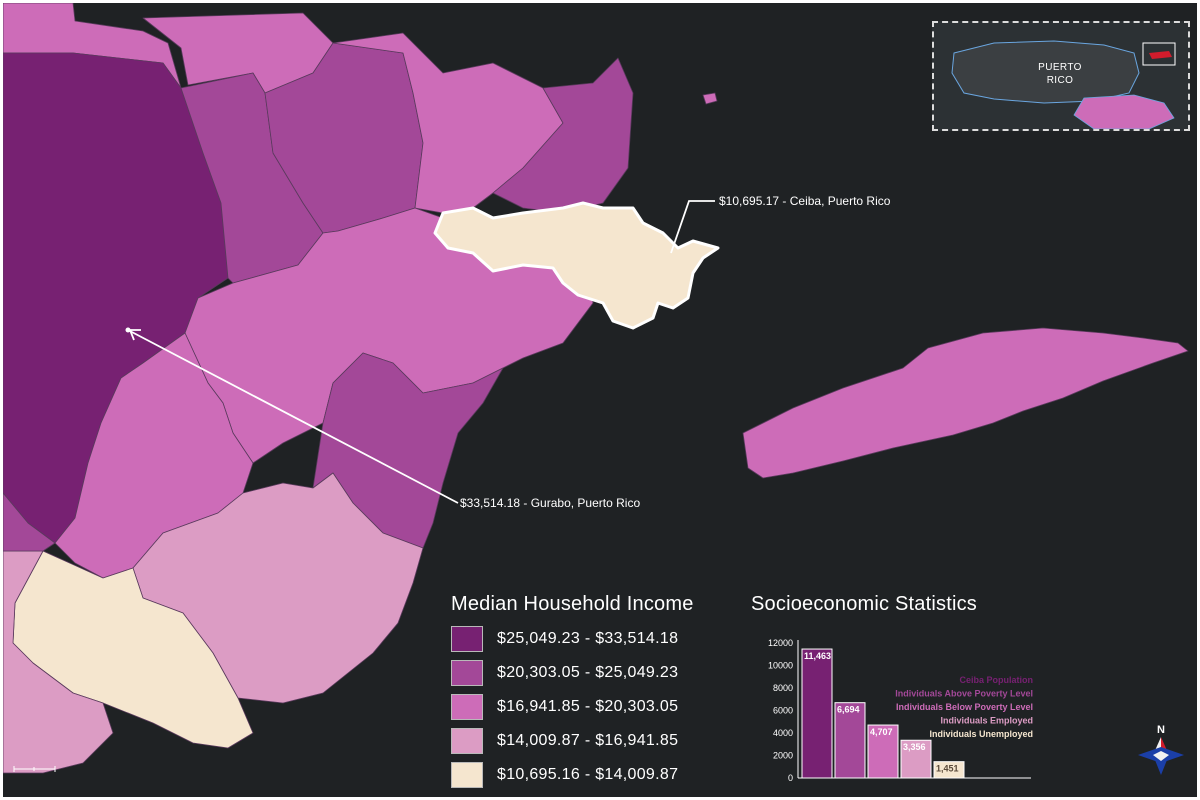 This screenshot has width=1200, height=800. What do you see at coordinates (588, 638) in the screenshot?
I see `legend-label: $25,049.23 - $33,514.18` at bounding box center [588, 638].